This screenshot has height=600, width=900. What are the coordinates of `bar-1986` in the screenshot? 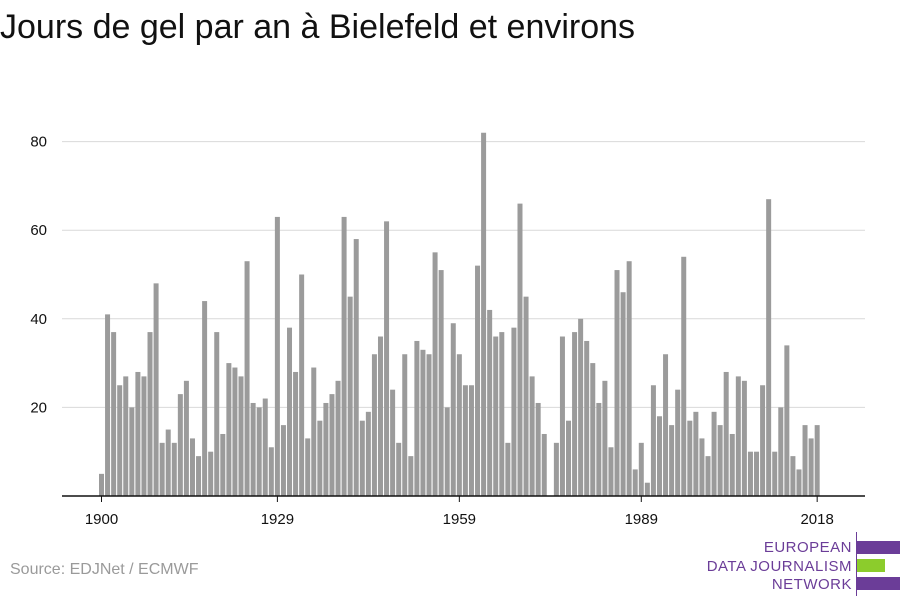 It's located at (623, 394).